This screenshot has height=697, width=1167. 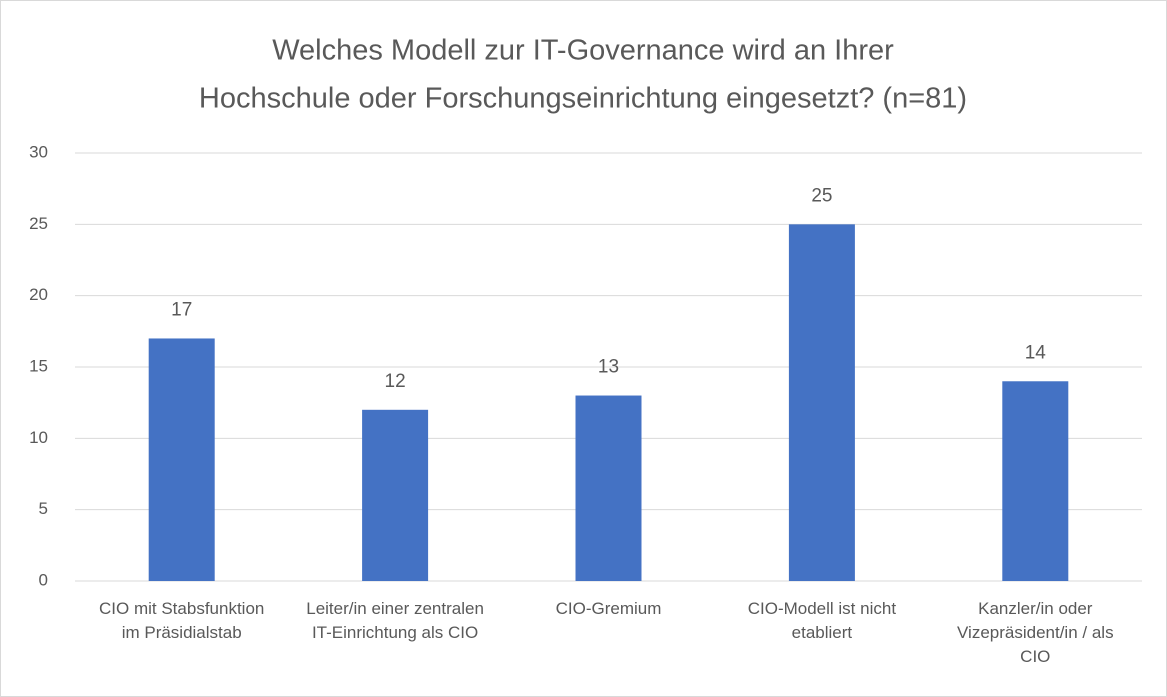 What do you see at coordinates (181, 309) in the screenshot?
I see `data-label: 17` at bounding box center [181, 309].